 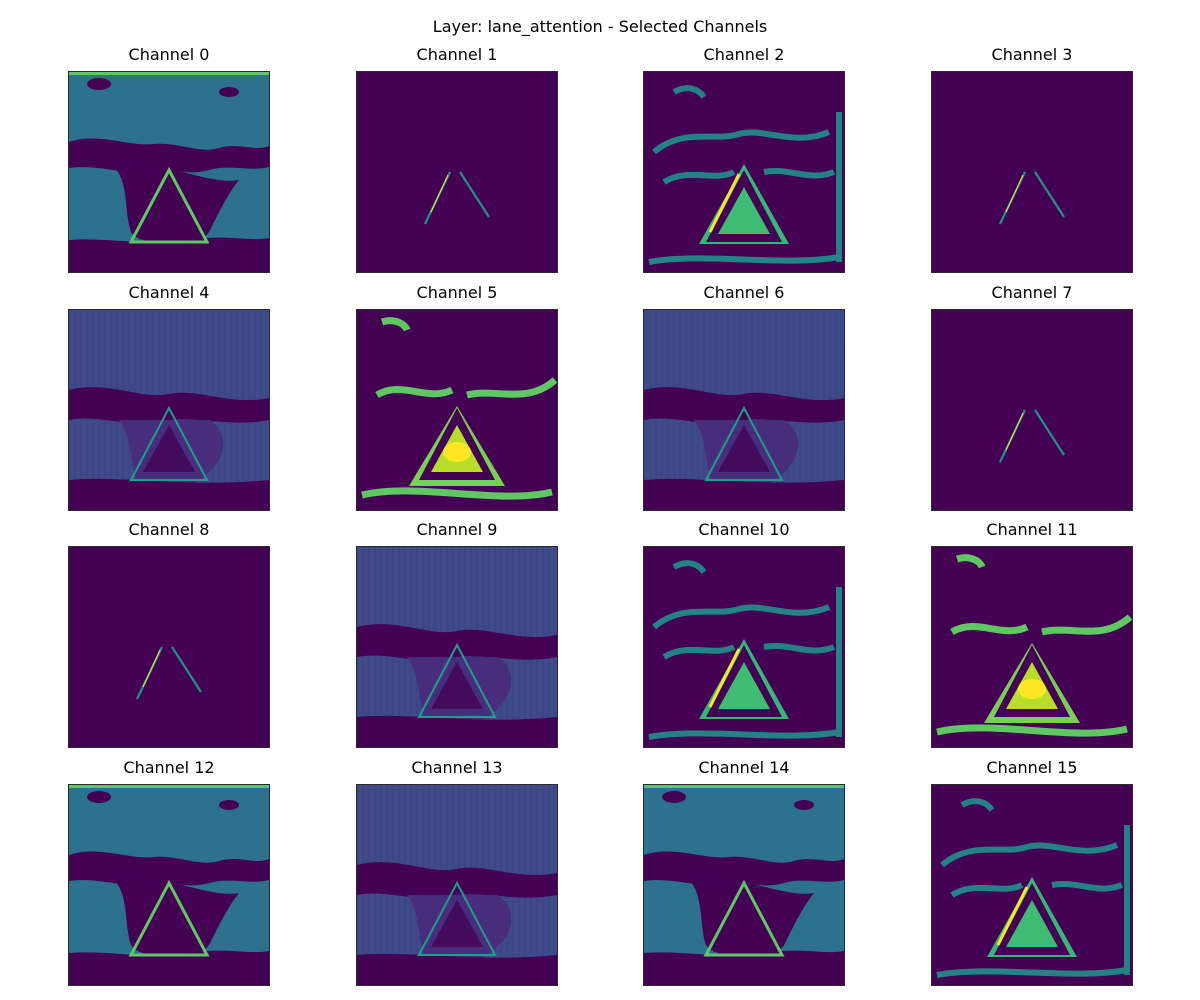 What do you see at coordinates (457, 293) in the screenshot?
I see `channel-title: Channel 5` at bounding box center [457, 293].